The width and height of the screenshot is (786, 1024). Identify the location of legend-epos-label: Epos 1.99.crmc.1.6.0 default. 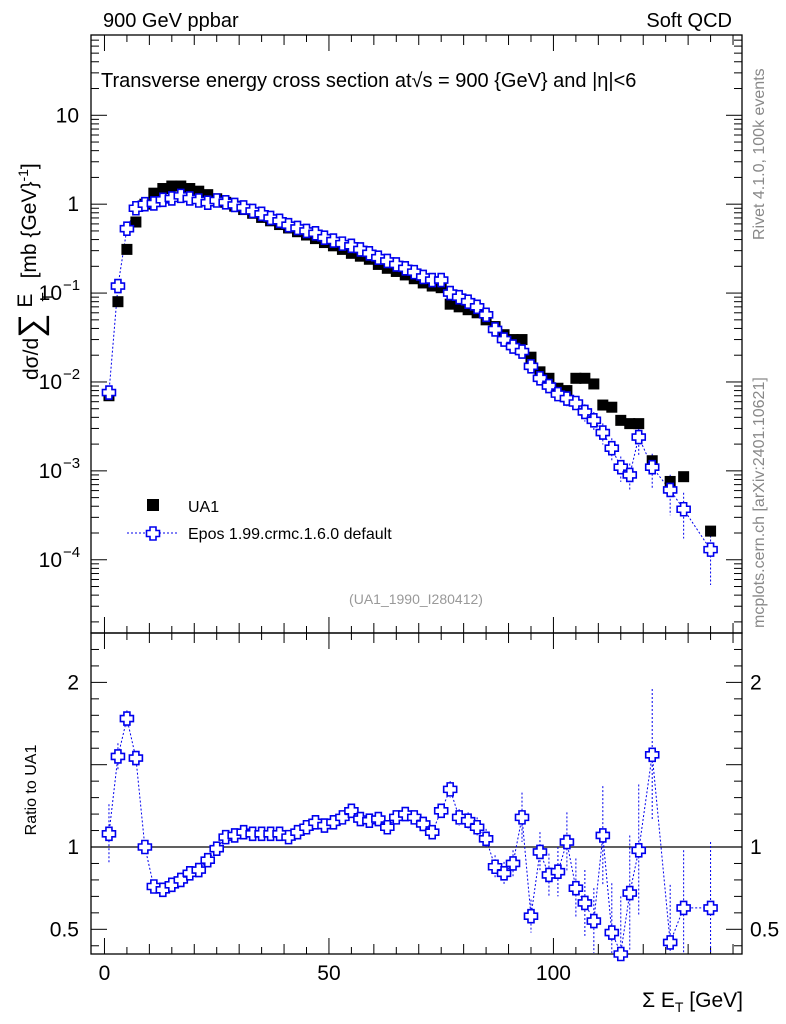
(290, 534).